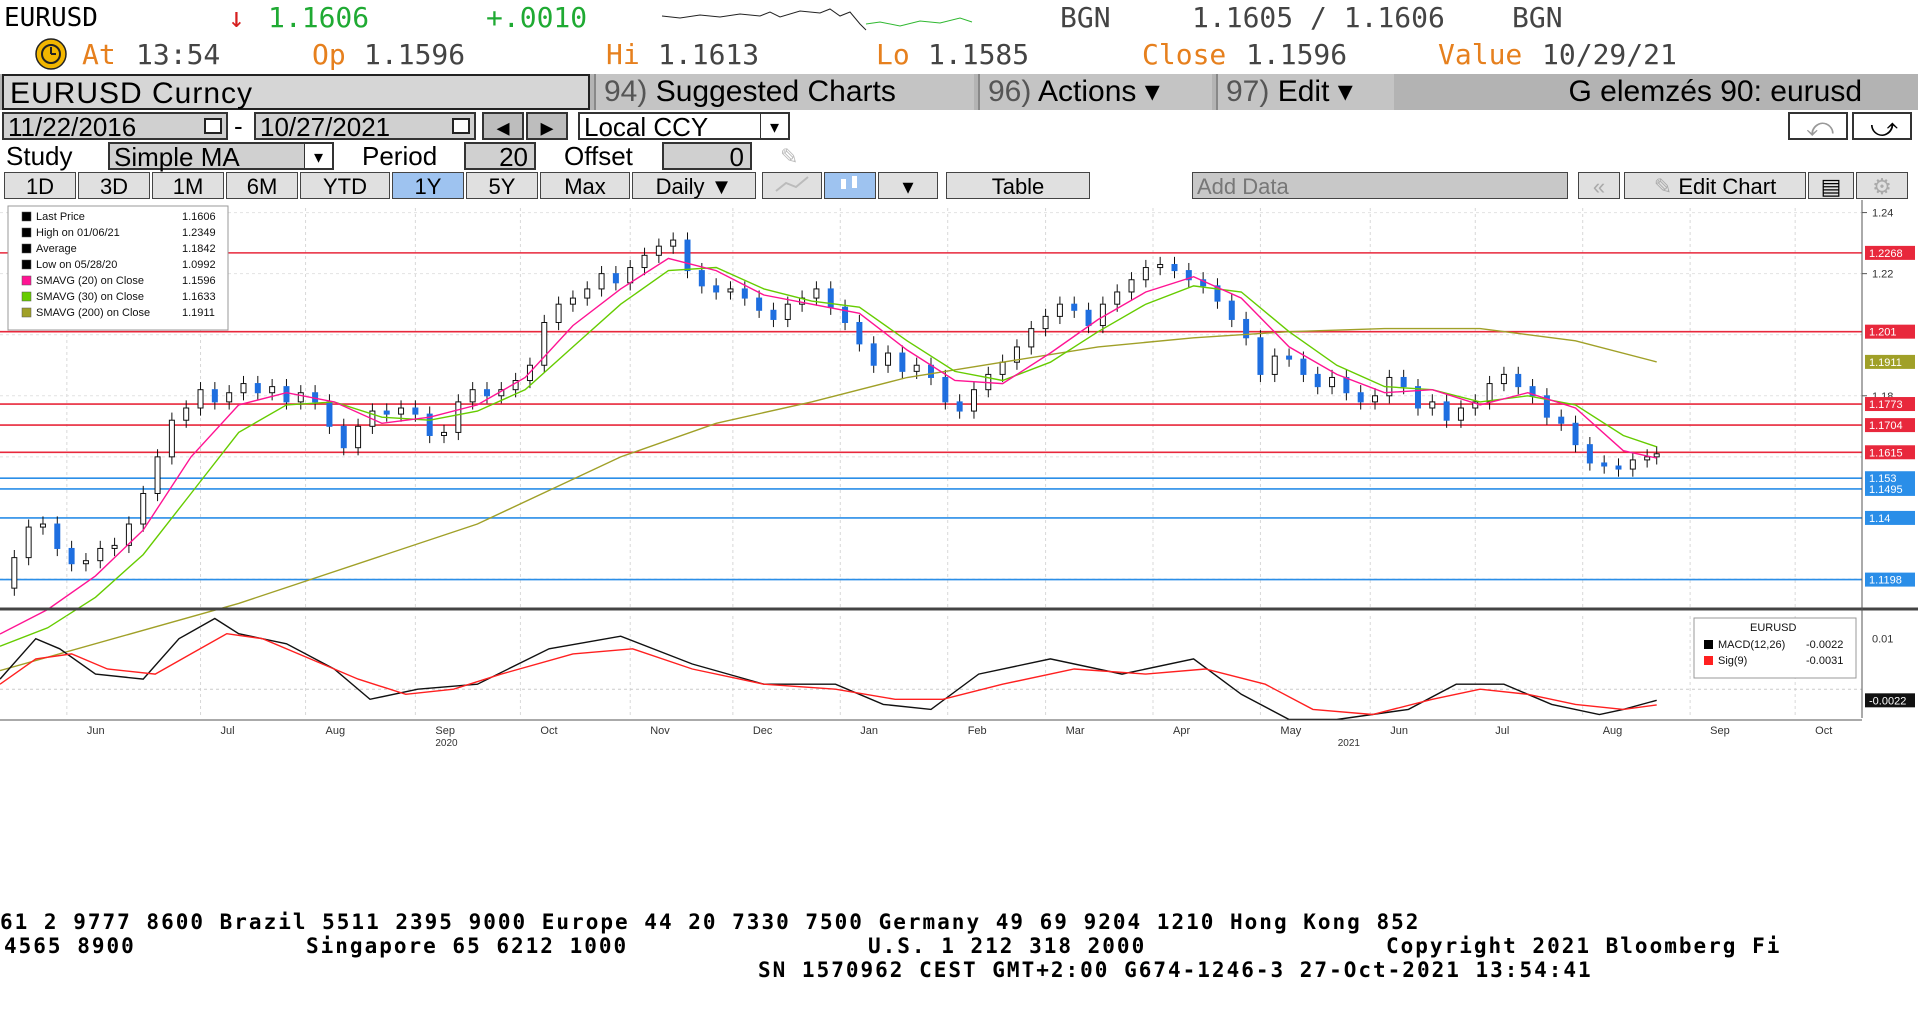 This screenshot has width=1918, height=1025. Describe the element at coordinates (1095, 92) in the screenshot. I see `actions-button: 96) Actions ▾` at that location.